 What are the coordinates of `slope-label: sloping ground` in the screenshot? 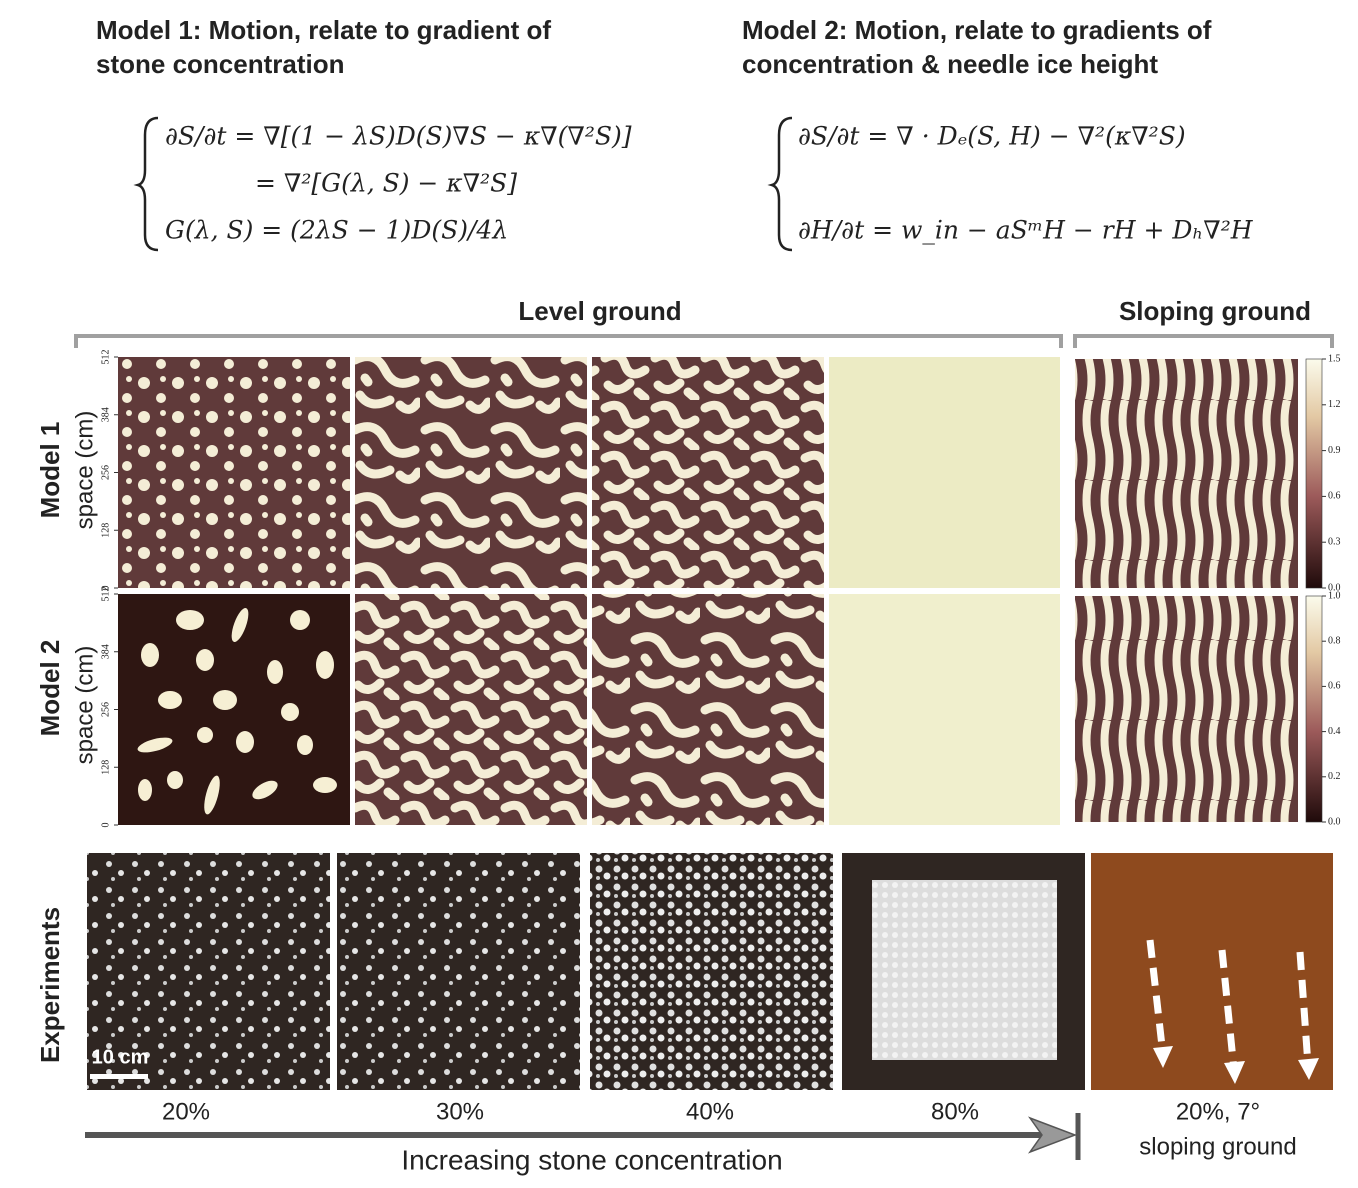 It's located at (1217, 1146).